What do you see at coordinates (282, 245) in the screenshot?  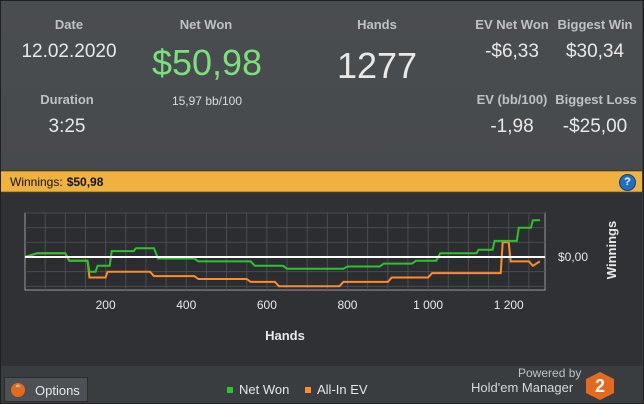 I see `series-line-net-won` at bounding box center [282, 245].